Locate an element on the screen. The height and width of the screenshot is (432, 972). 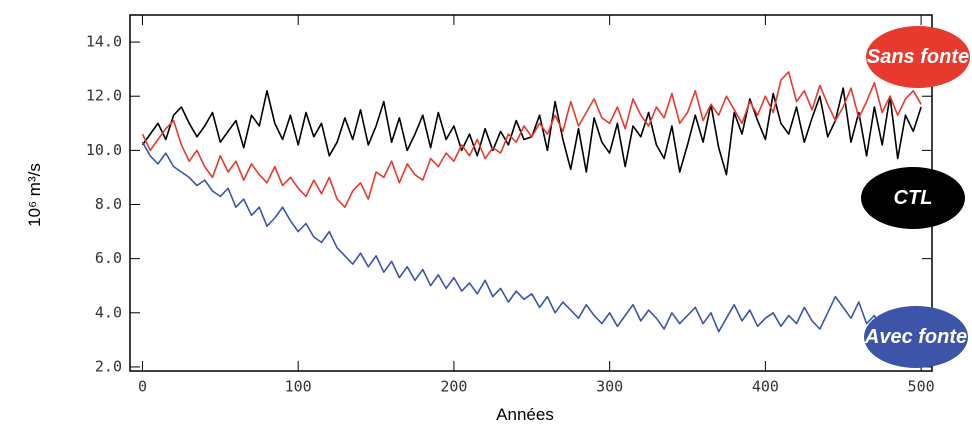
y-tick-label: 2.0 is located at coordinates (108, 366).